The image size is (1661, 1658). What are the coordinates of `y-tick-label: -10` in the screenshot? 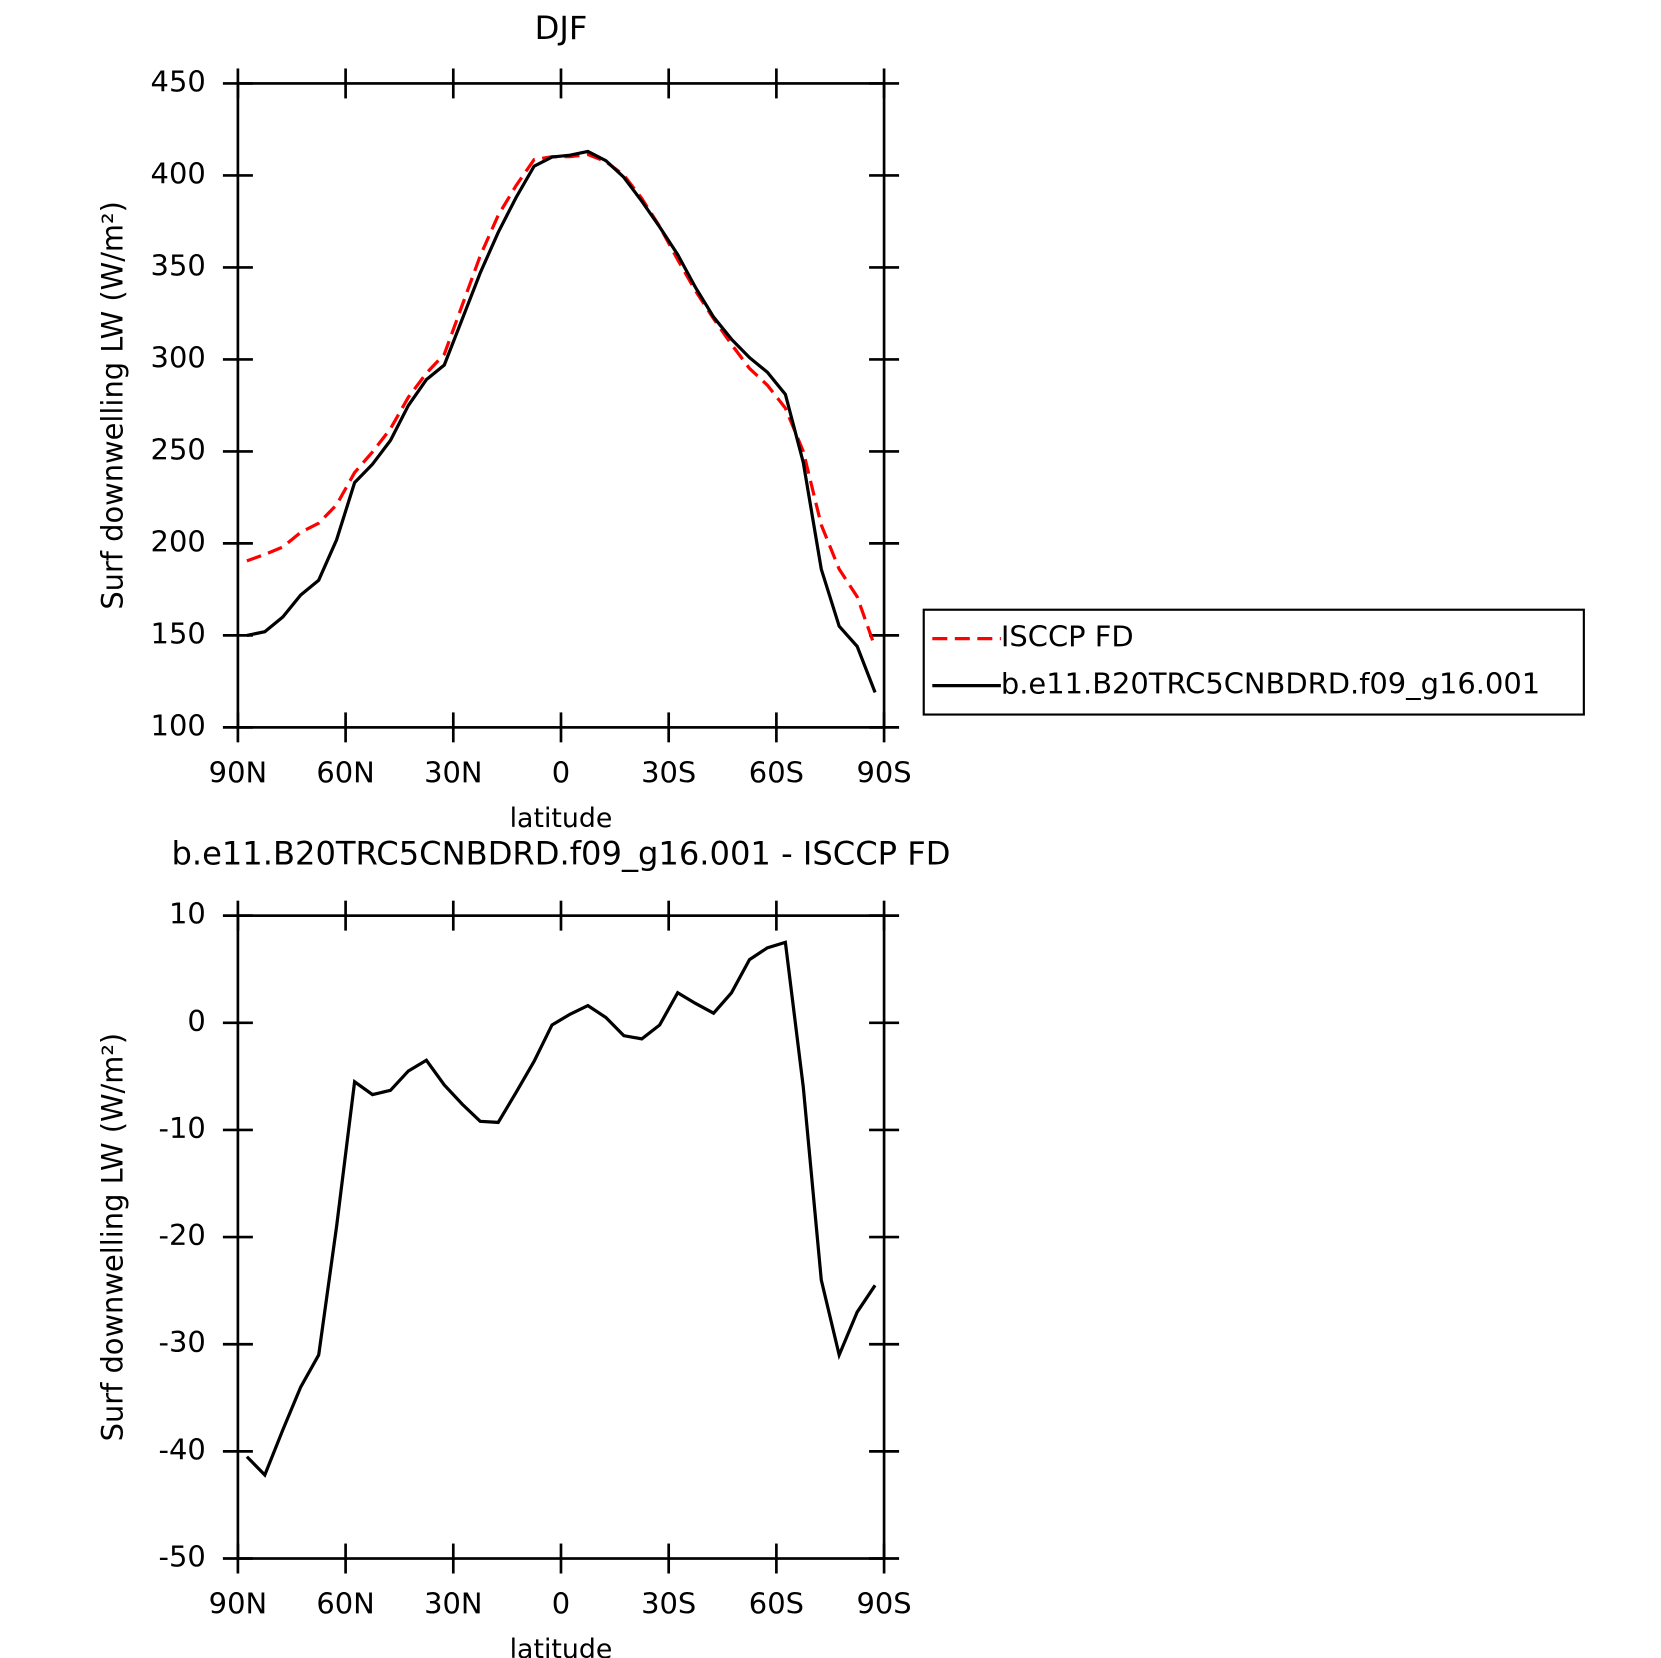 It's located at (182, 1128).